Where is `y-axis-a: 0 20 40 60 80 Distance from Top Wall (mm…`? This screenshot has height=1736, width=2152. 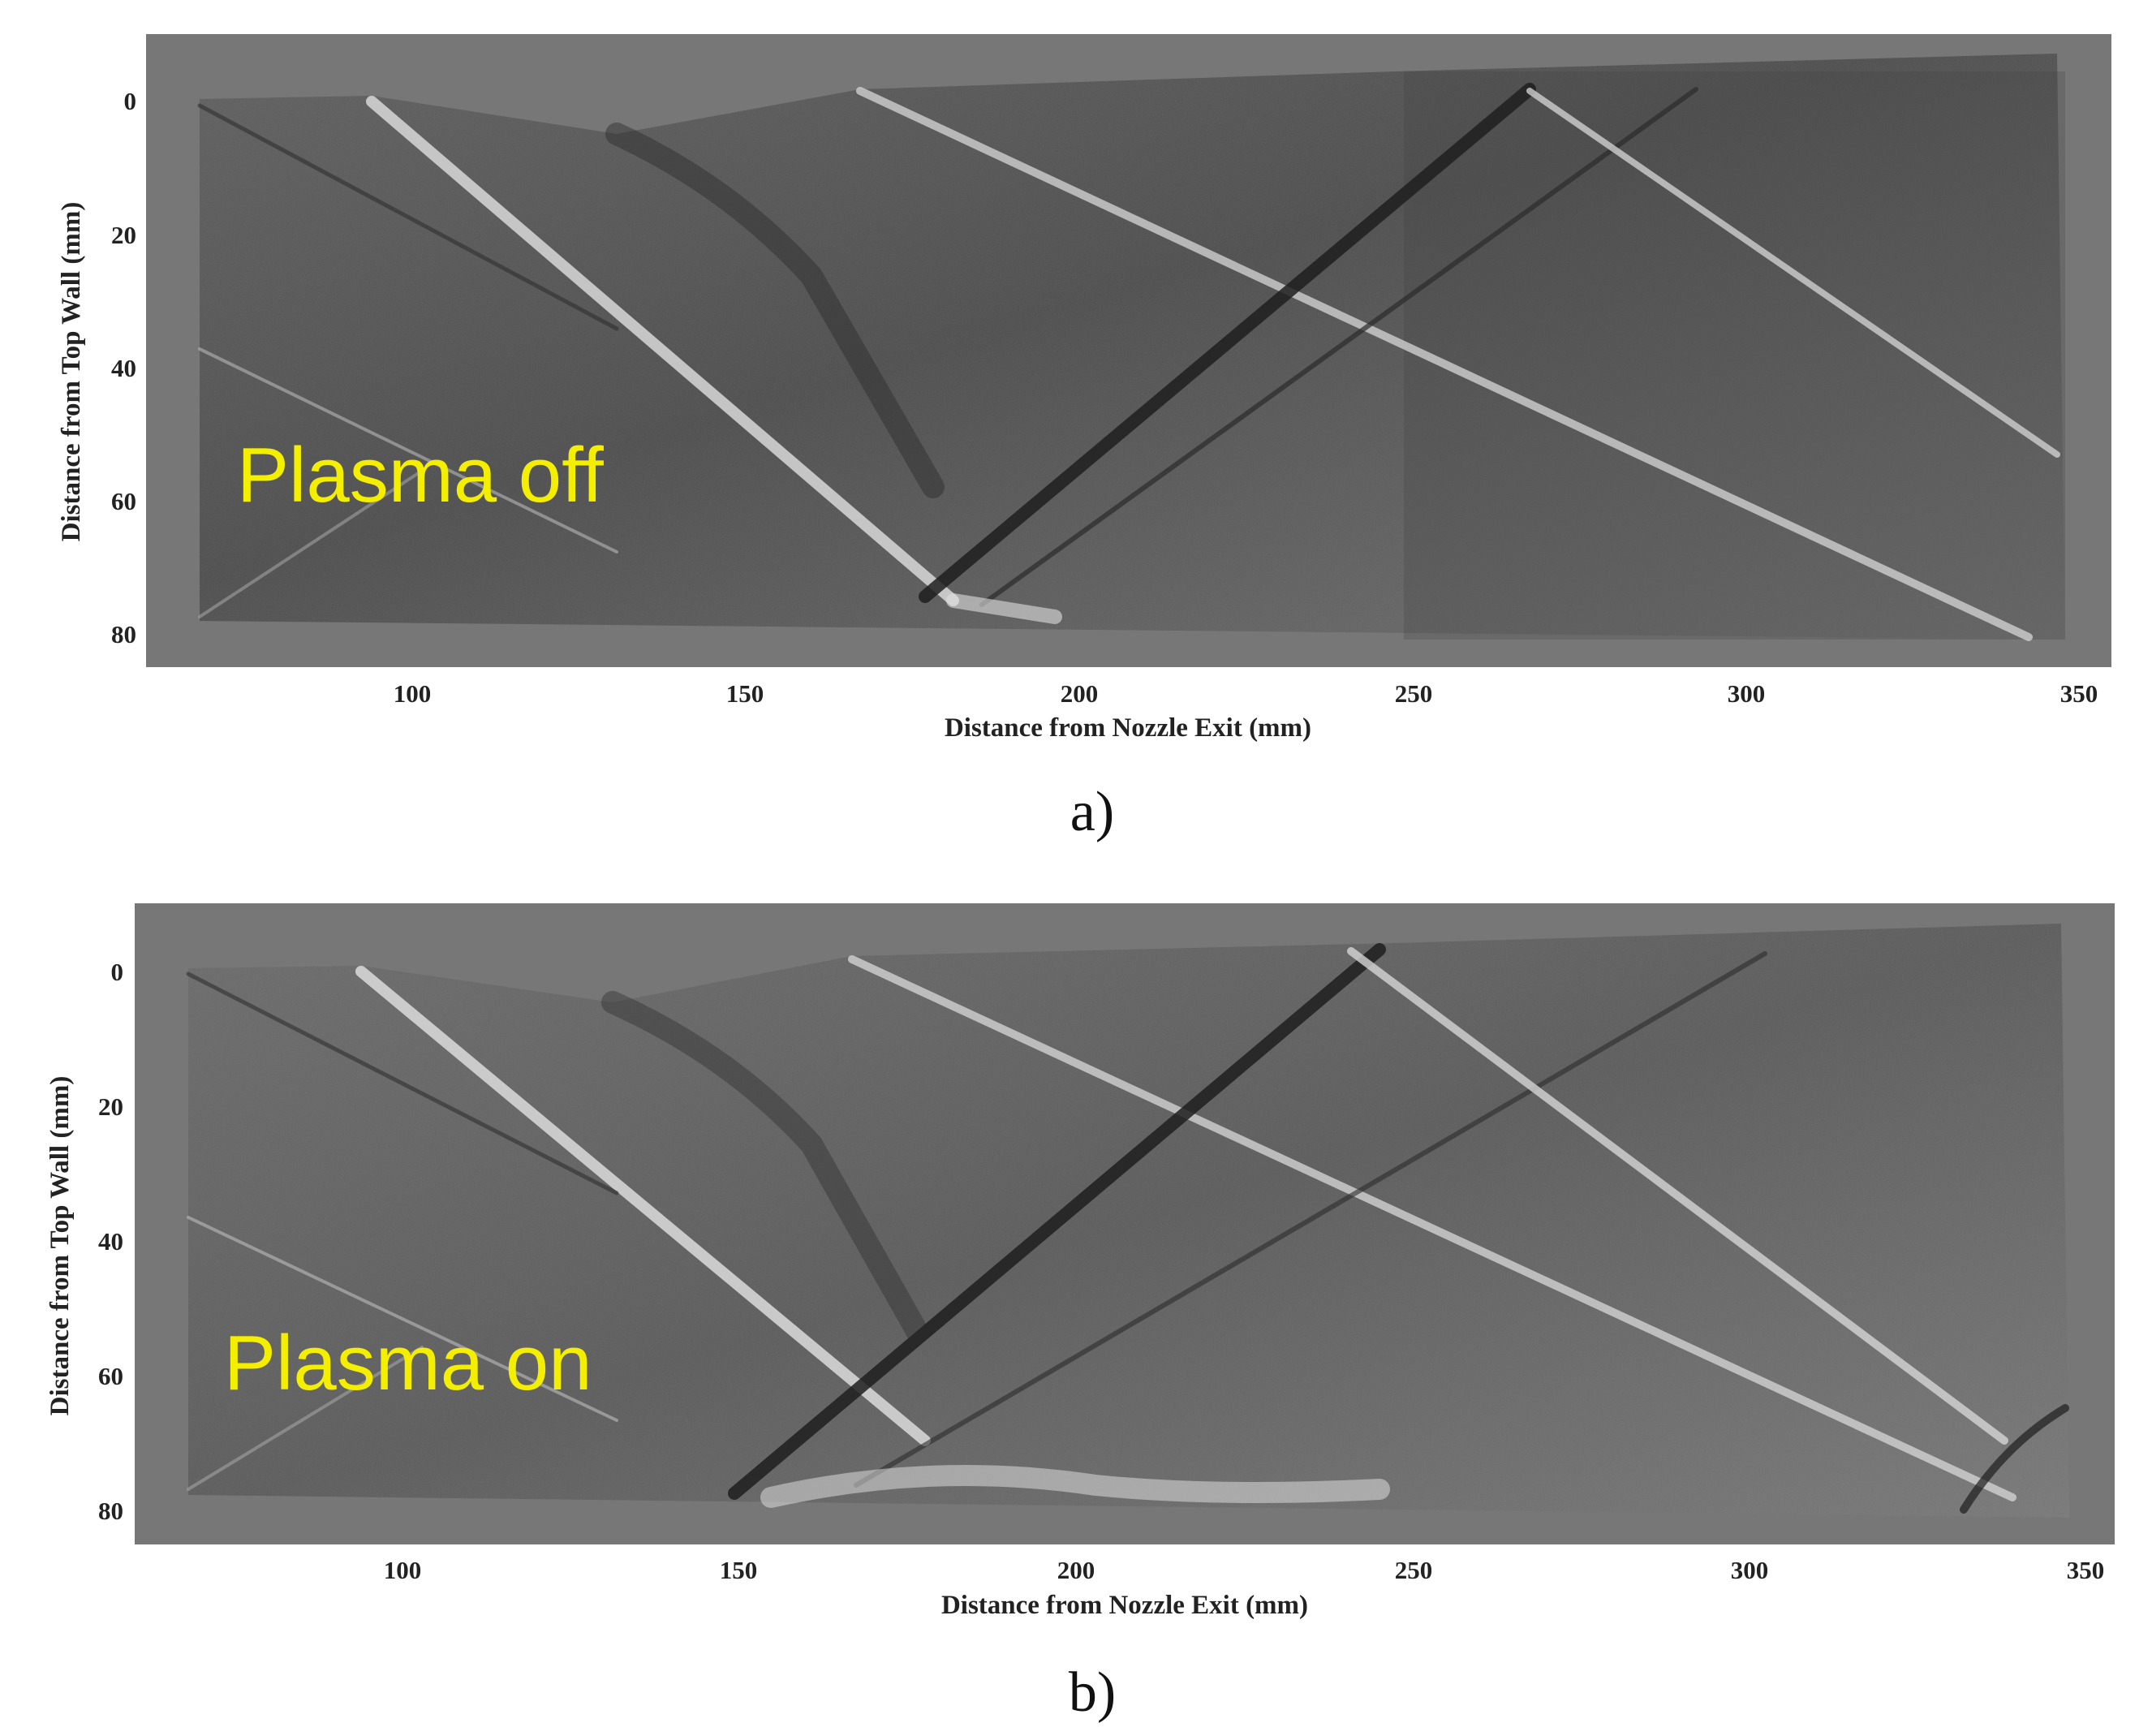
y-axis-a: 0 20 40 60 80 Distance from Top Wall (mm… is located at coordinates (96, 367).